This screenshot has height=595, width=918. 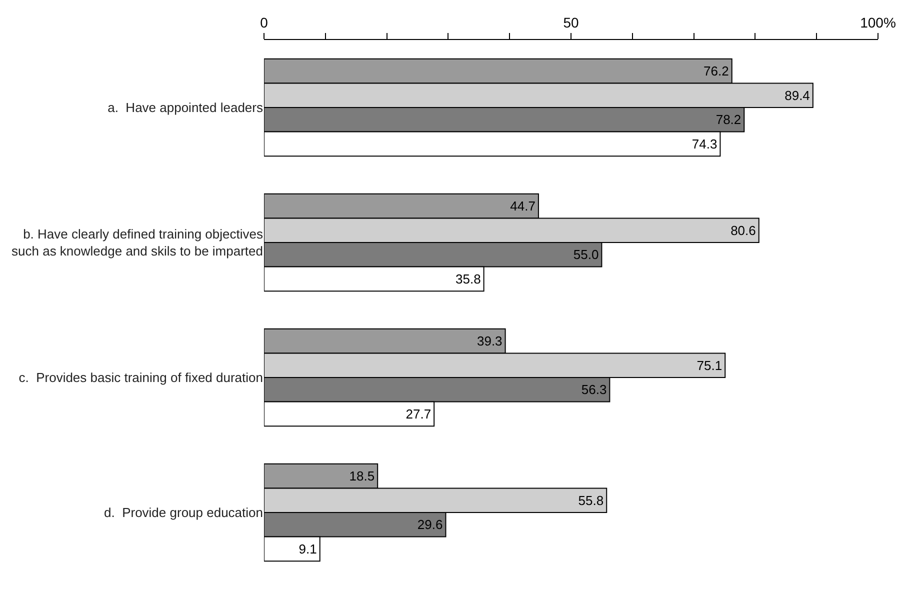 I want to click on data-label: 89.4, so click(x=797, y=95).